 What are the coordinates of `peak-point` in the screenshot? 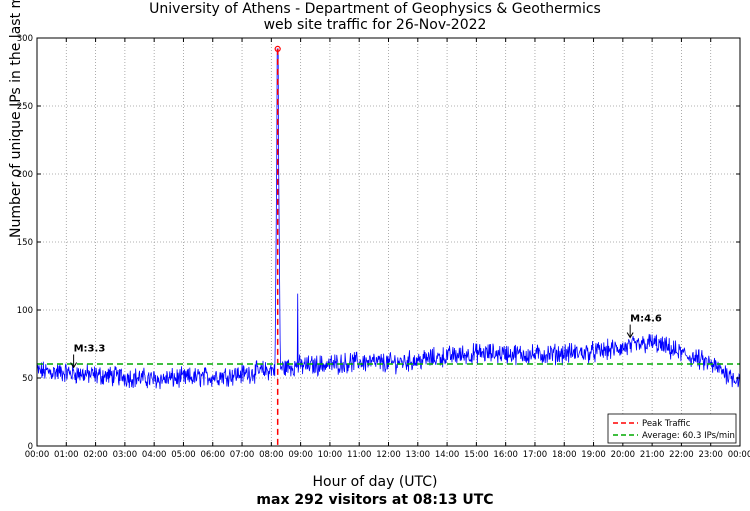 It's located at (277, 48).